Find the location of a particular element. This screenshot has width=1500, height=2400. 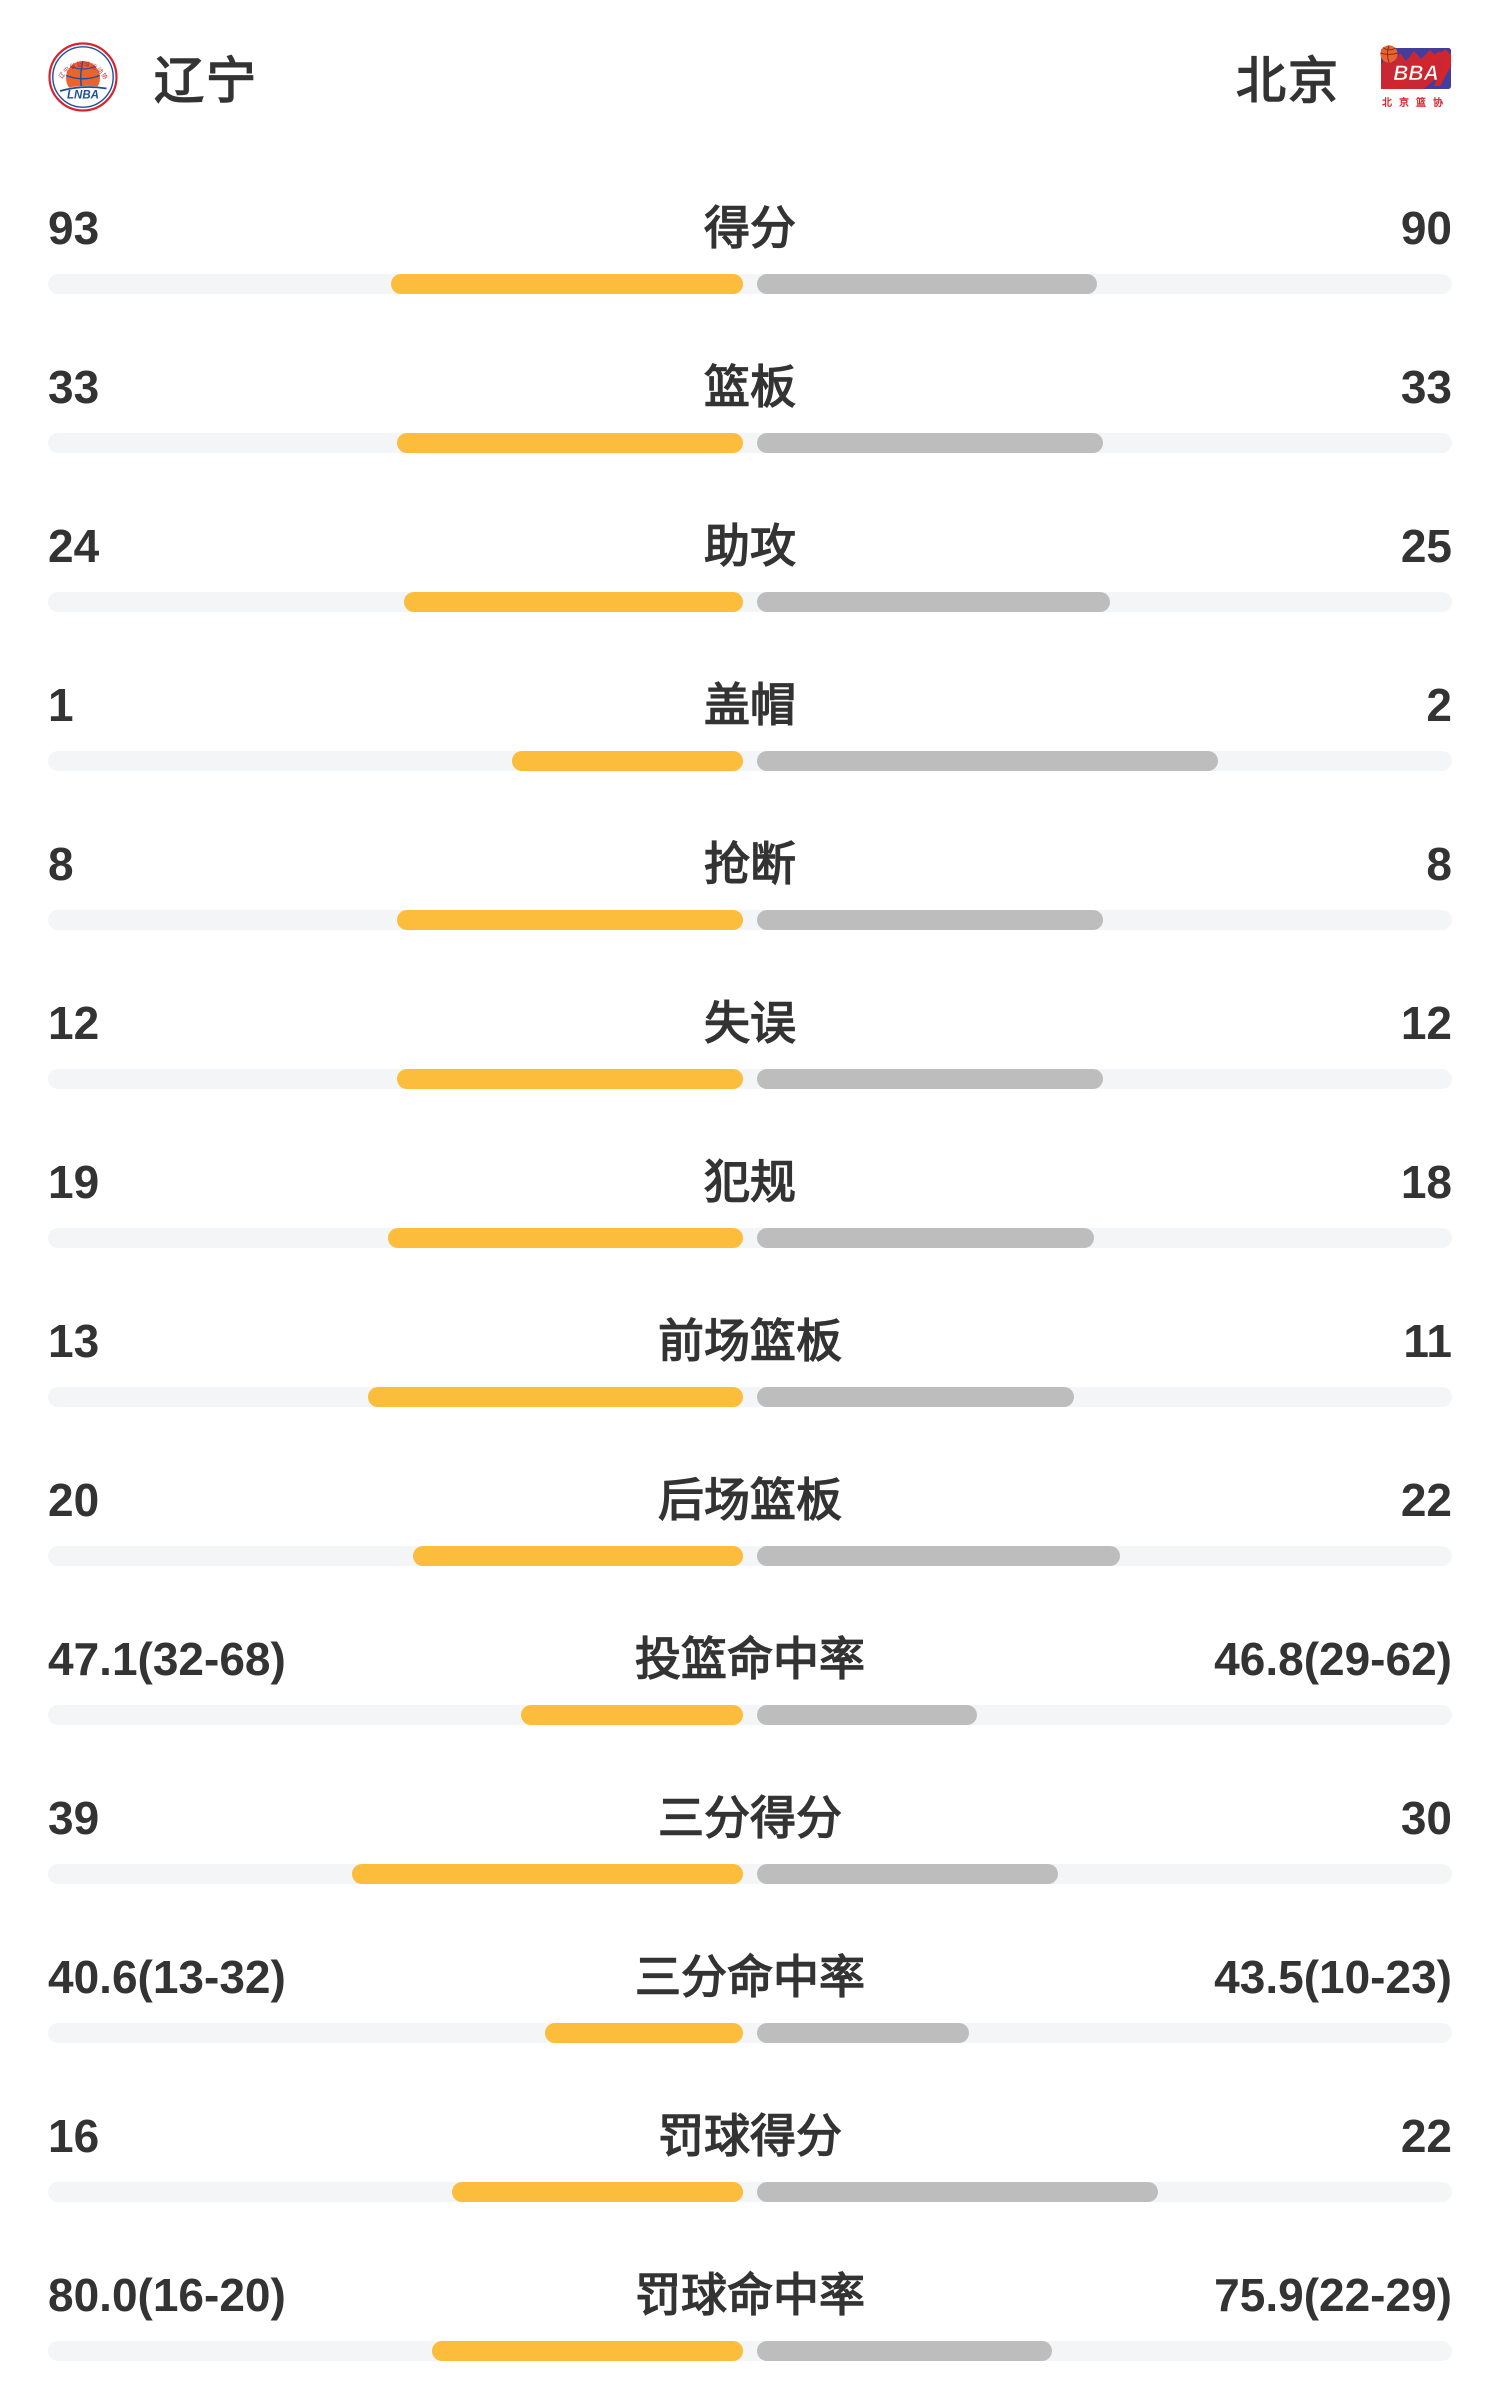

stat-label: 助攻 is located at coordinates (750, 546).